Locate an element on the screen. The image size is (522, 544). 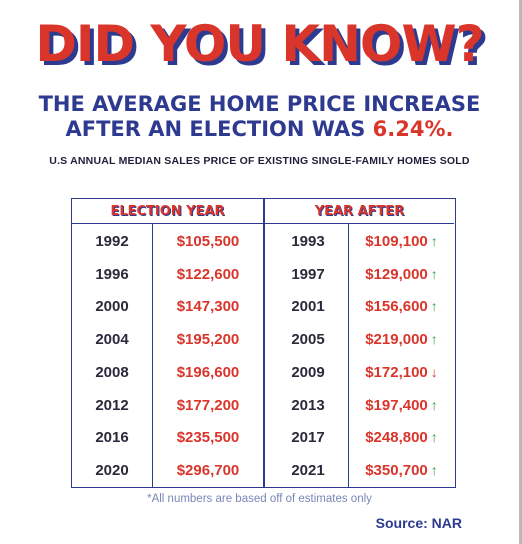
arrow-down-icon: ↓ is located at coordinates (434, 371).